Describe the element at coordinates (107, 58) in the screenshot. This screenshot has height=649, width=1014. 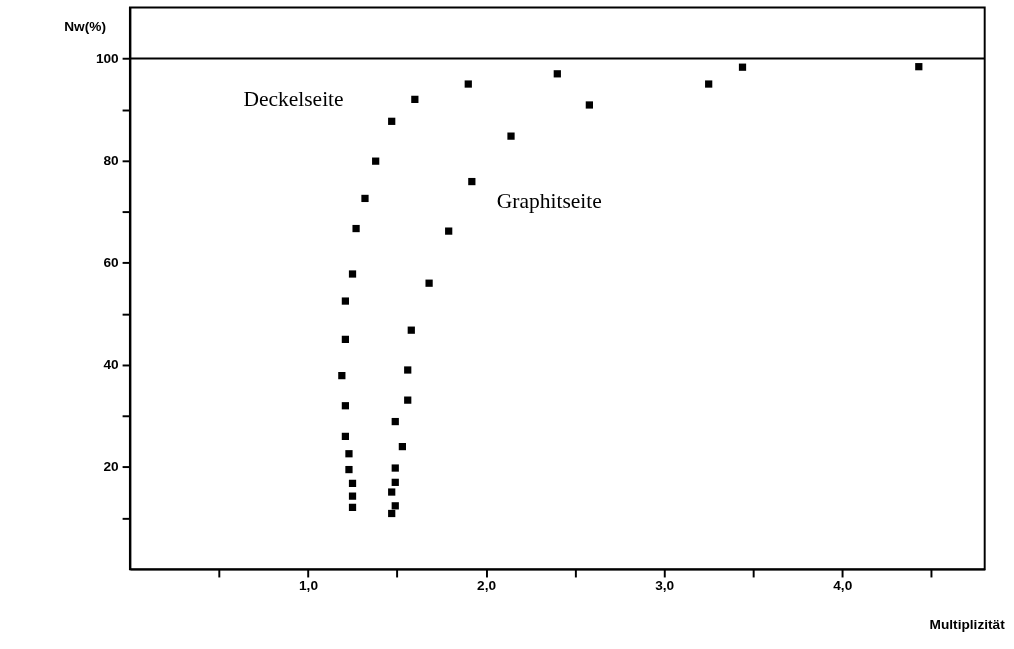
I see `y-tick-label: 100` at that location.